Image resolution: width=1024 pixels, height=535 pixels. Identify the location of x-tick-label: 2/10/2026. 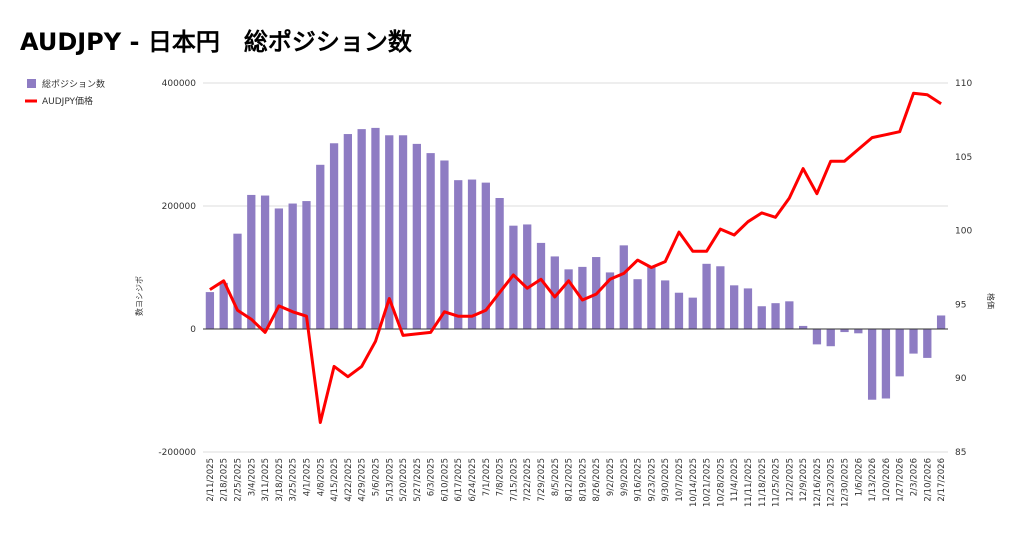
(928, 480).